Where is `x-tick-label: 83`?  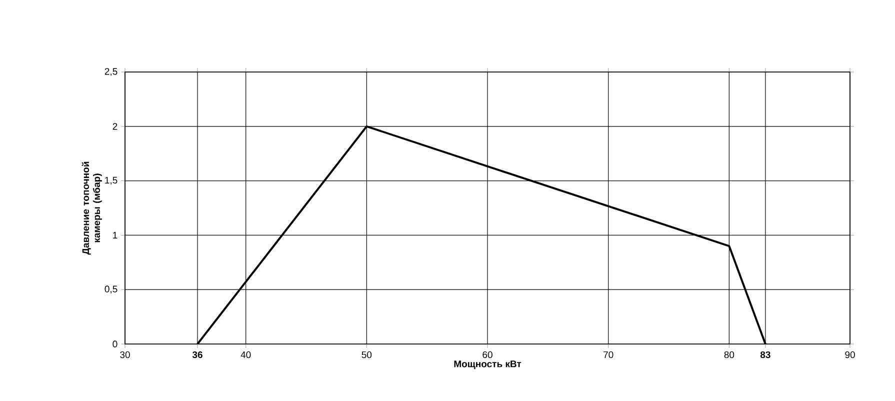 x-tick-label: 83 is located at coordinates (765, 354).